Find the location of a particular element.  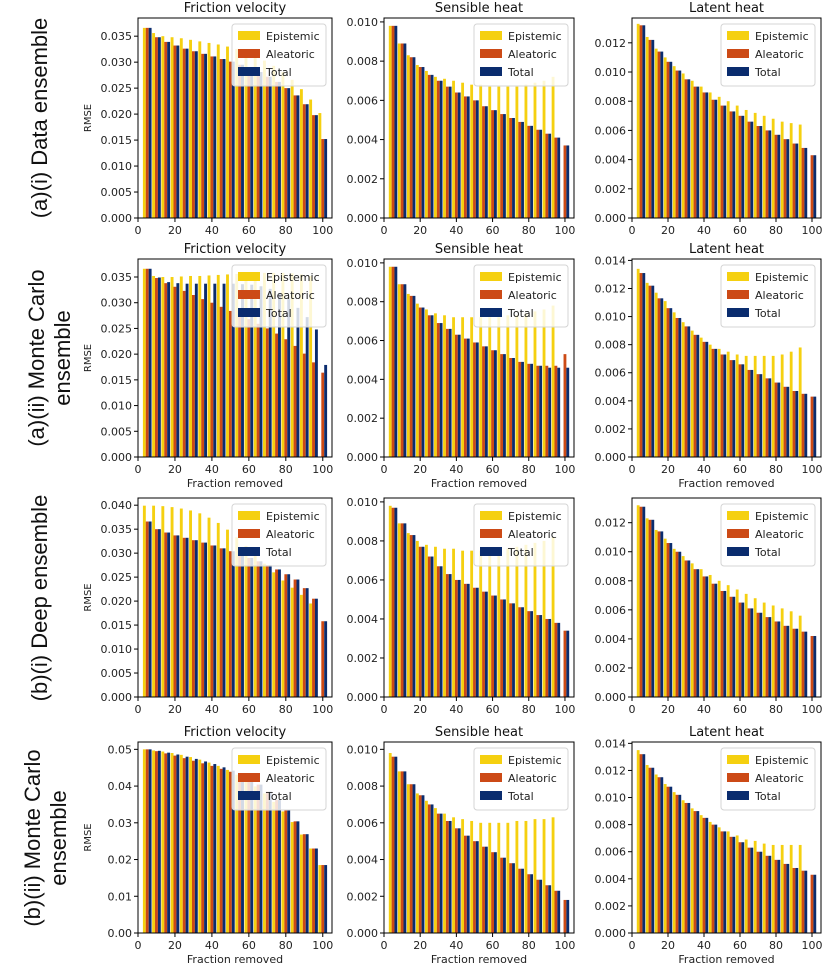

chart-4-legend-label: Epistemic is located at coordinates (293, 277).